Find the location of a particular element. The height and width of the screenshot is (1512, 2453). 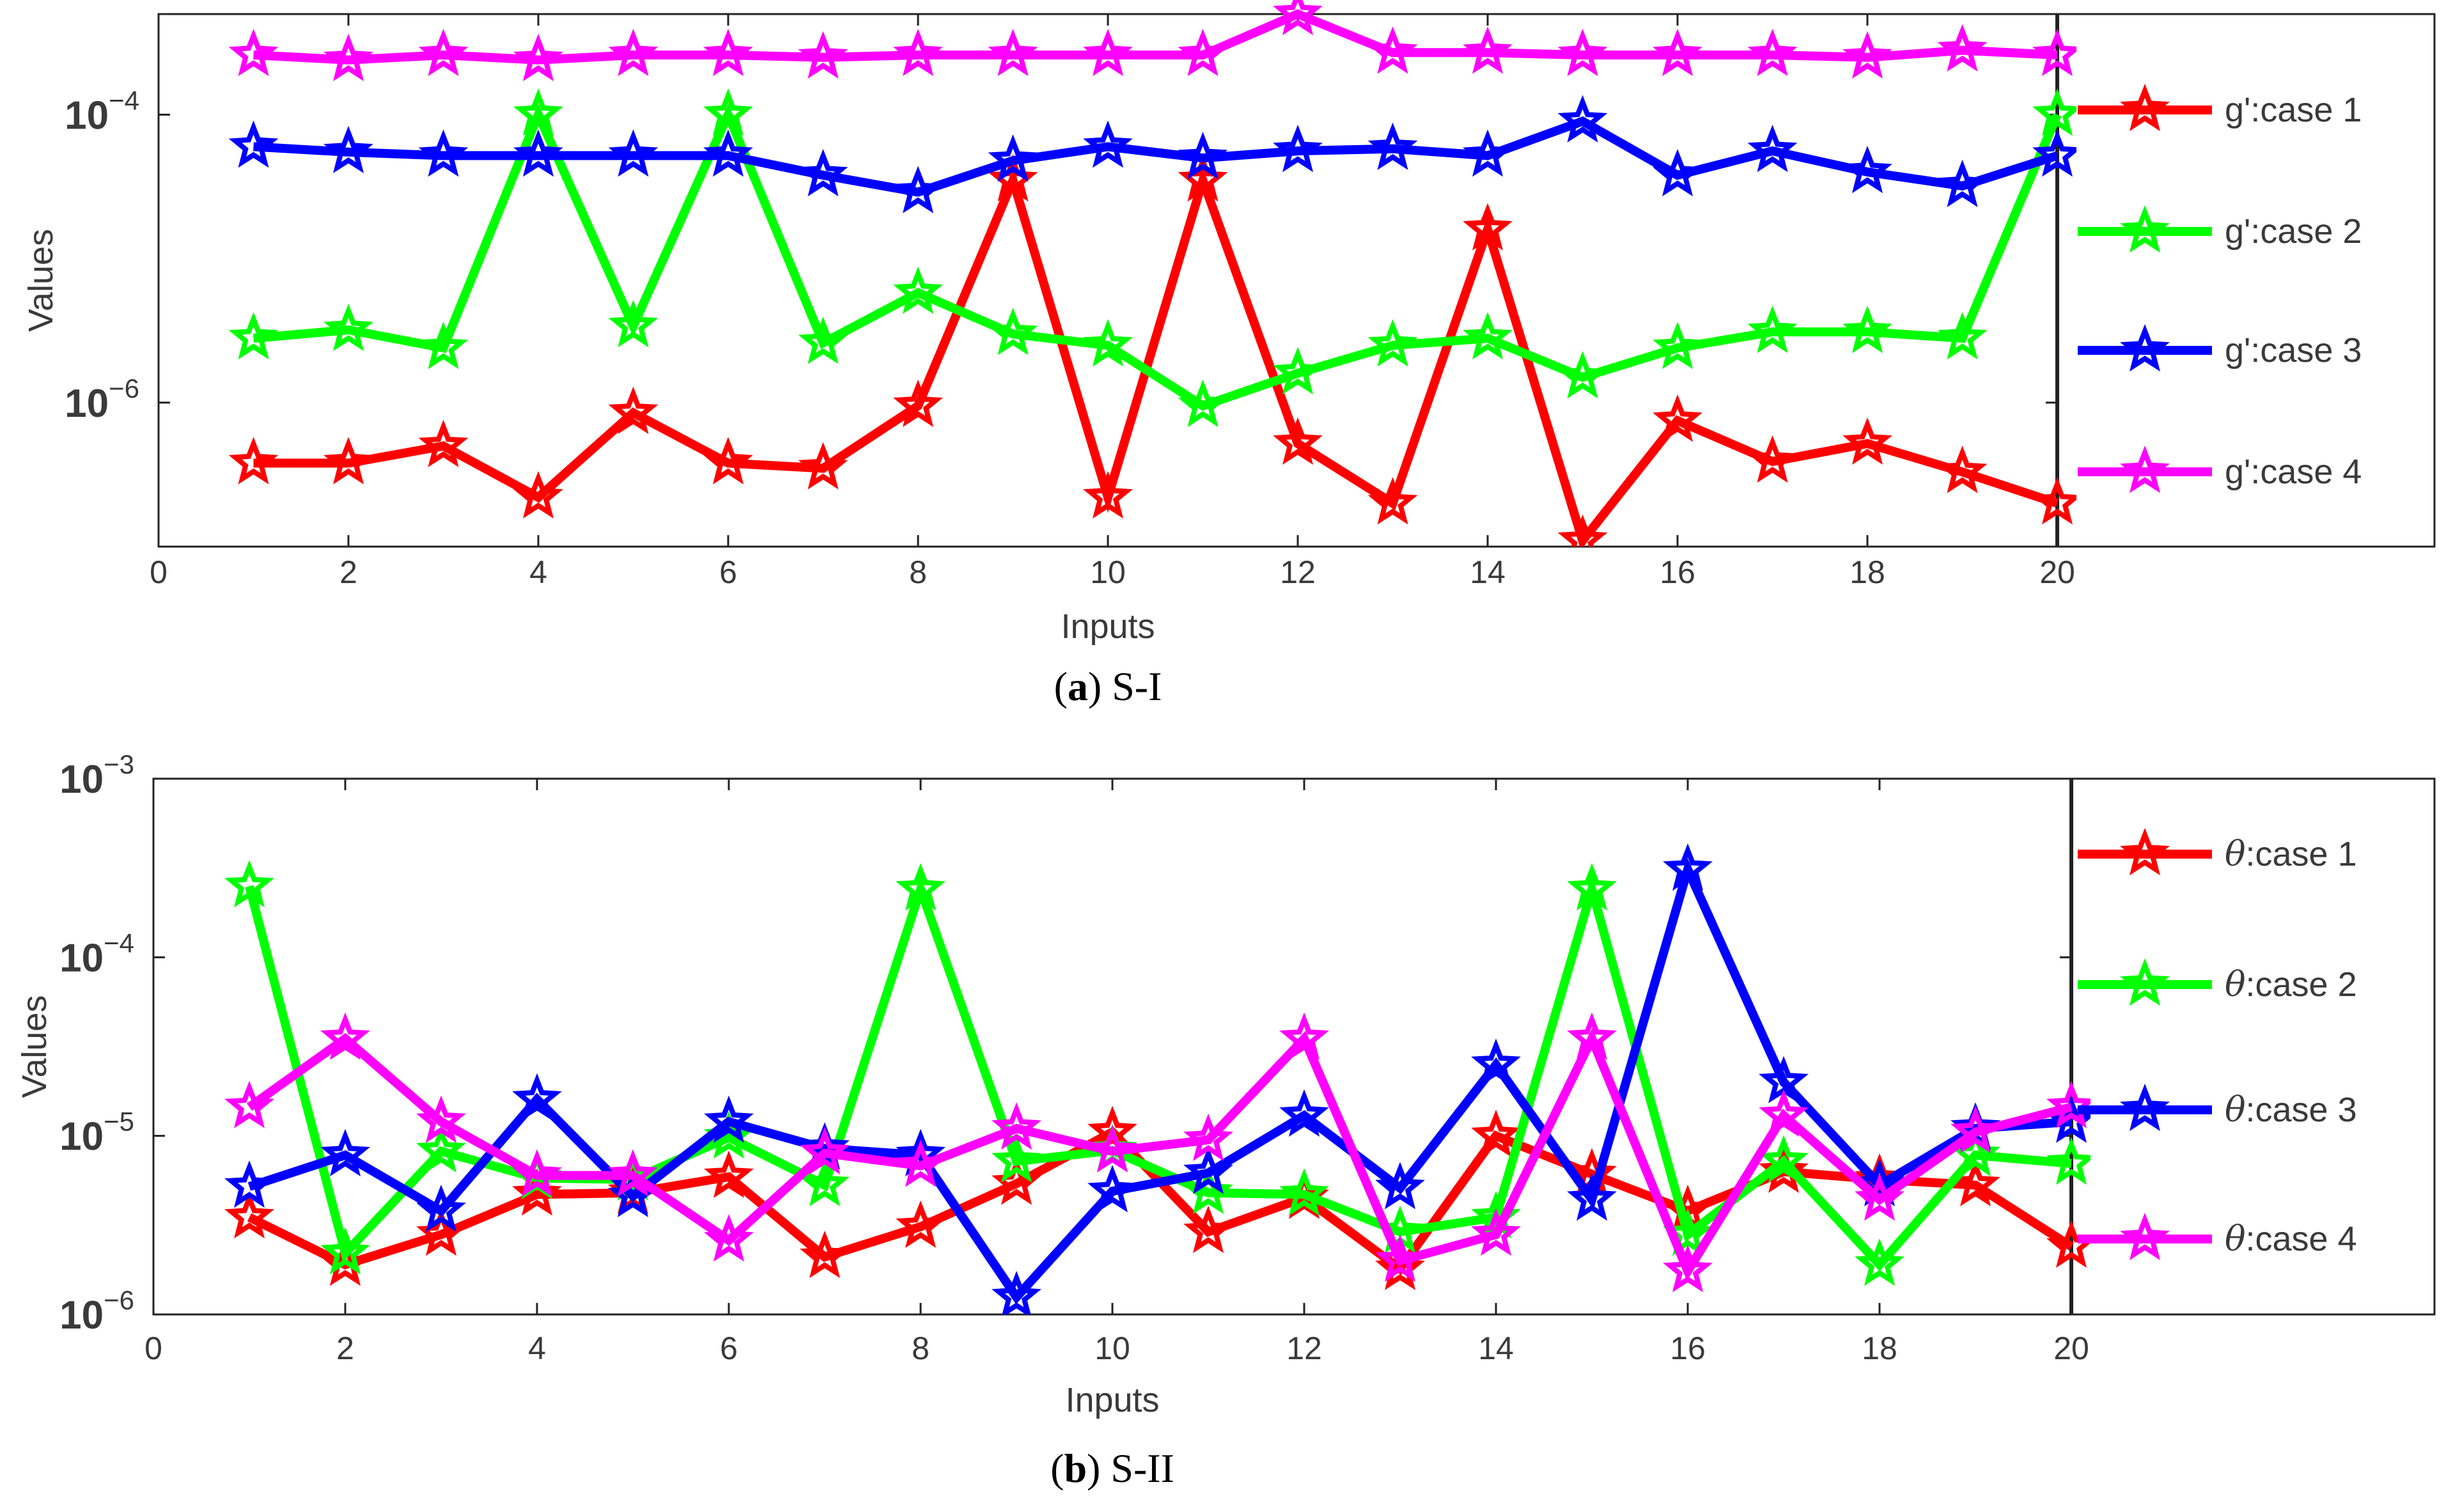

legend-entry: θ:case 1 is located at coordinates (2291, 854).